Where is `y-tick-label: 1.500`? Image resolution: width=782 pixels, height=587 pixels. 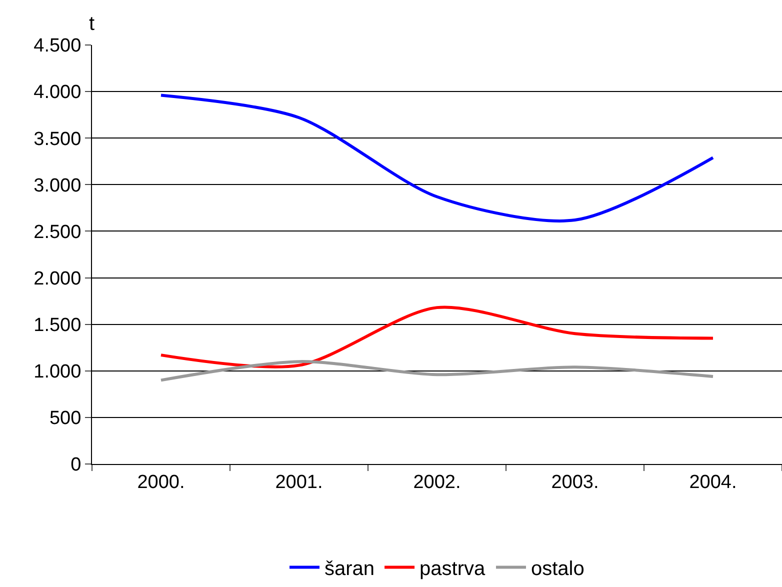 y-tick-label: 1.500 is located at coordinates (58, 325).